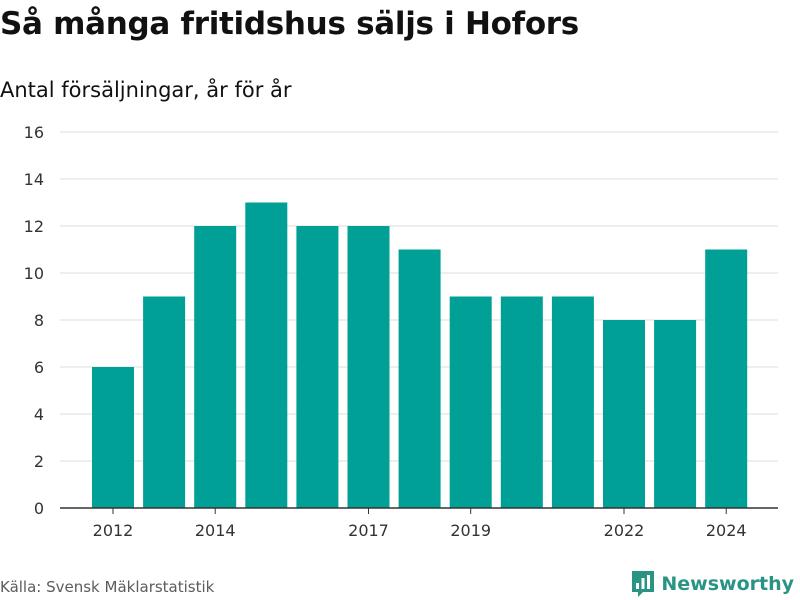 The image size is (800, 600). I want to click on y-tick-label: 0, so click(39, 508).